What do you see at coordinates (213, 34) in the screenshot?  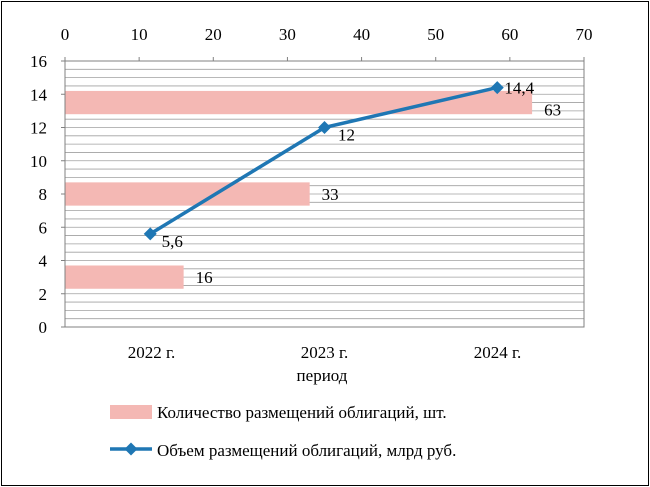 I see `top-tick-label: 20` at bounding box center [213, 34].